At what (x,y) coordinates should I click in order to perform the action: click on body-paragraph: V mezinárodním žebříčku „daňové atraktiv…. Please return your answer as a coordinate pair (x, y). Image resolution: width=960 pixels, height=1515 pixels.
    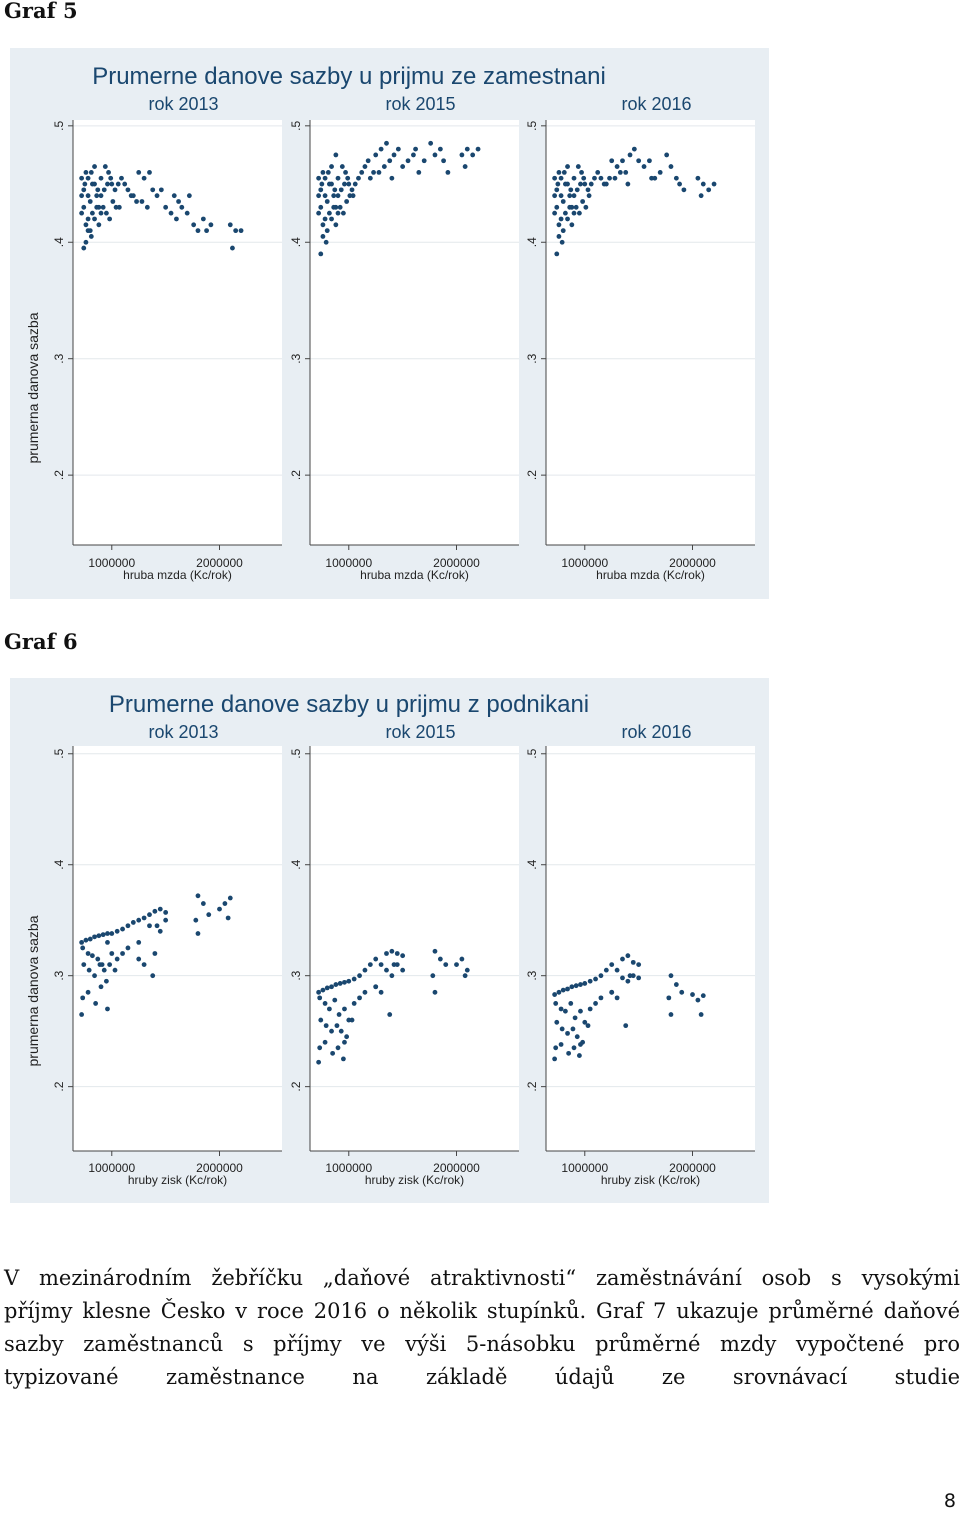
    Looking at the image, I should click on (482, 1328).